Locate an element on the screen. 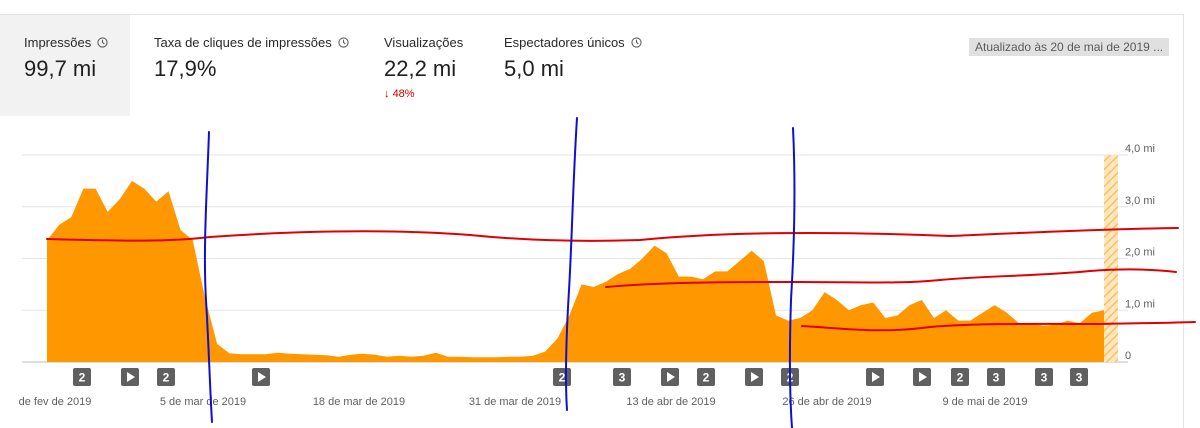 This screenshot has height=428, width=1200. metric-tab-unique-viewers: Espectadores únicos 5,0 mi is located at coordinates (580, 65).